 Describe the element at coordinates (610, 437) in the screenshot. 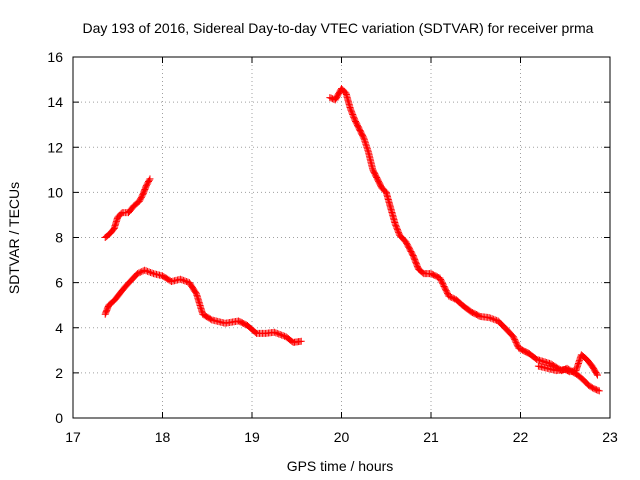

I see `x-tick-label: 23` at that location.